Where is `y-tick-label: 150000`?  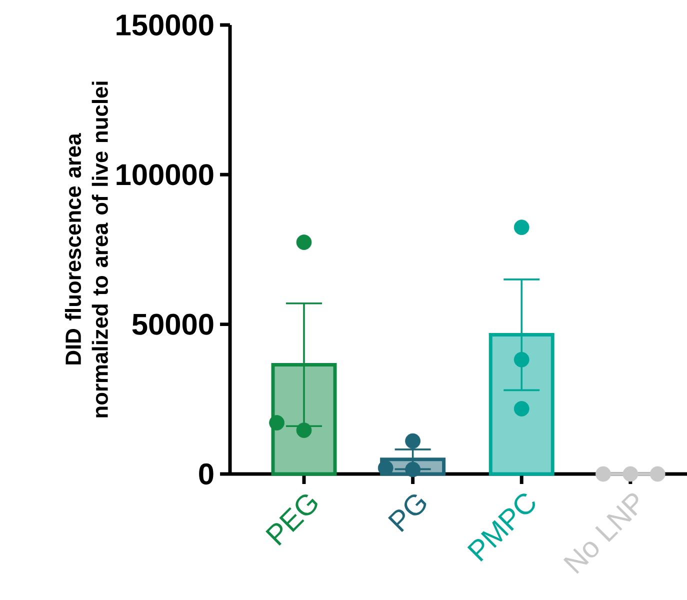
y-tick-label: 150000 is located at coordinates (165, 25).